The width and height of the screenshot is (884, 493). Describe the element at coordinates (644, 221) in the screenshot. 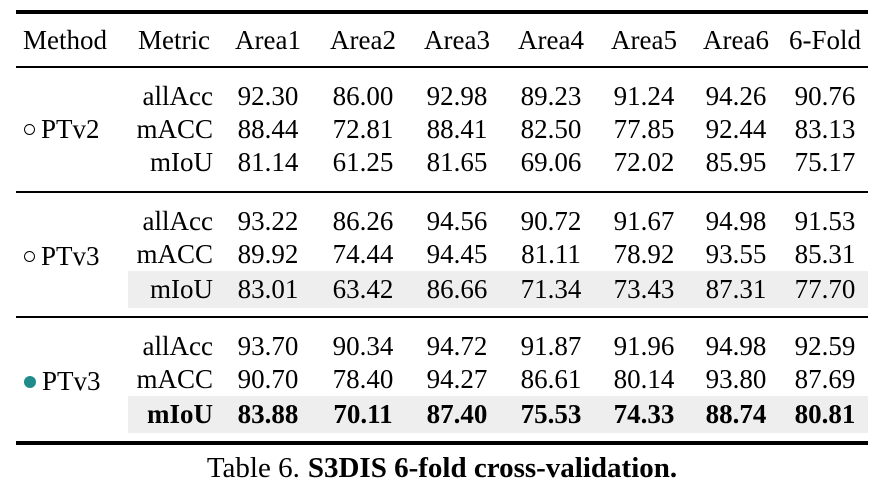

I see `value-cell: 91.67` at that location.